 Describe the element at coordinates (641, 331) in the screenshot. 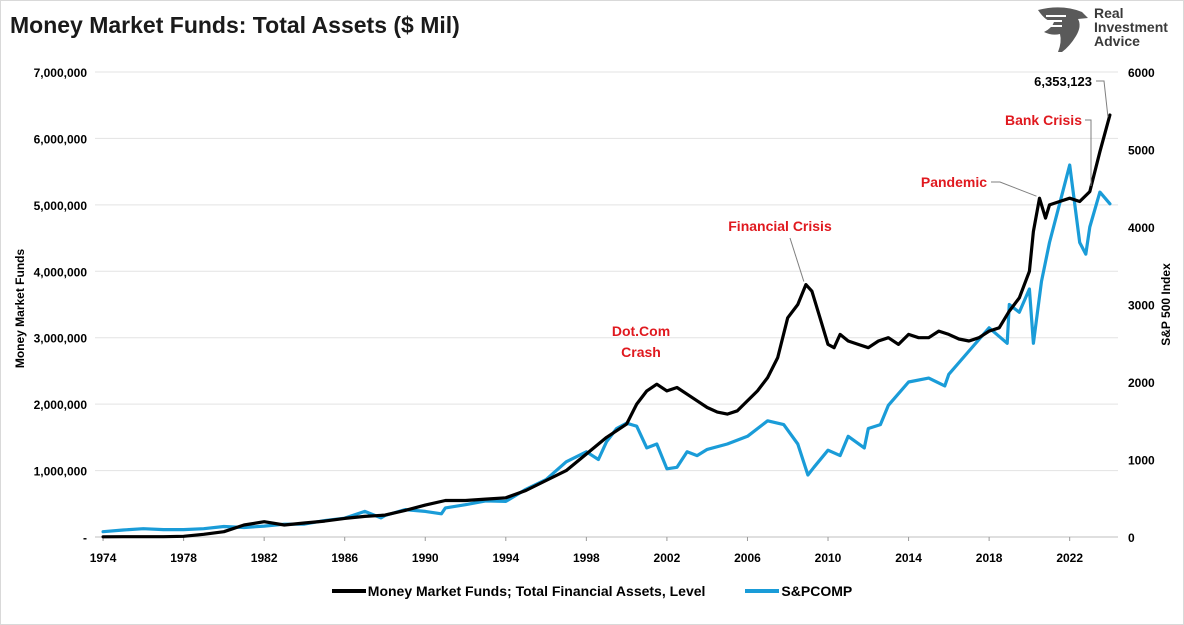

I see `annotation-dotcom-line1: Dot.Com` at that location.